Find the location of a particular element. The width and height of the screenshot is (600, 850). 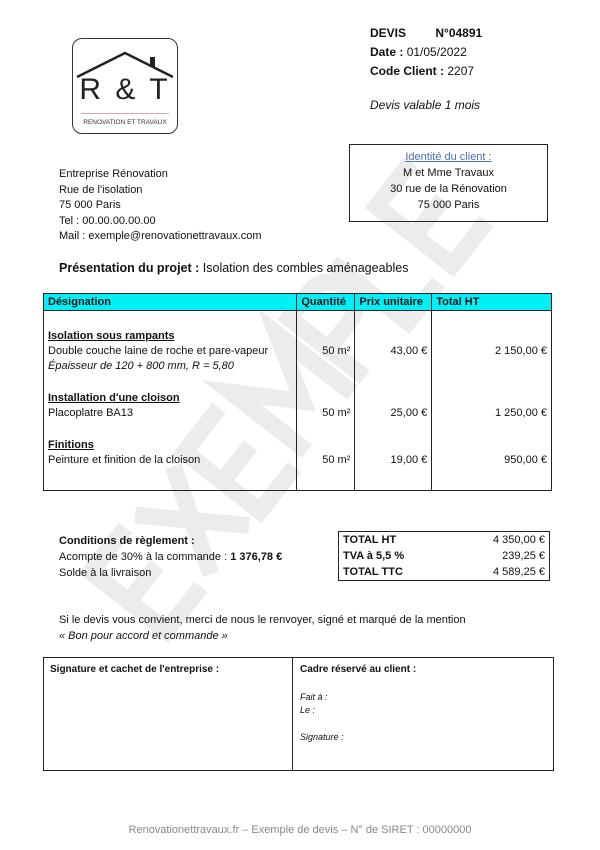

item-unit-price: 25,00 € is located at coordinates (393, 397).